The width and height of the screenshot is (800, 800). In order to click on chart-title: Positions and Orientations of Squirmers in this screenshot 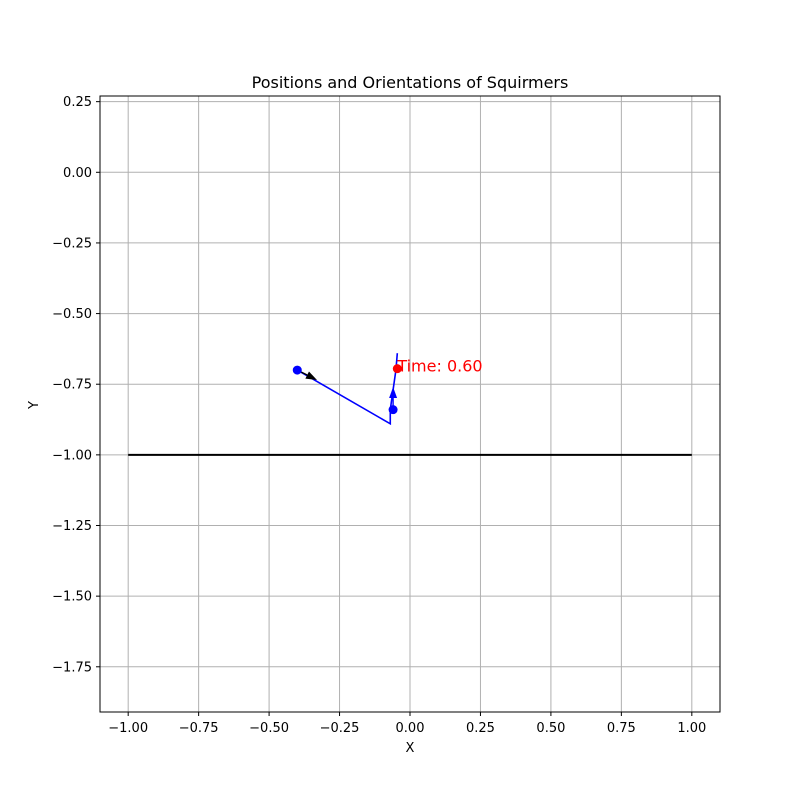, I will do `click(410, 82)`.